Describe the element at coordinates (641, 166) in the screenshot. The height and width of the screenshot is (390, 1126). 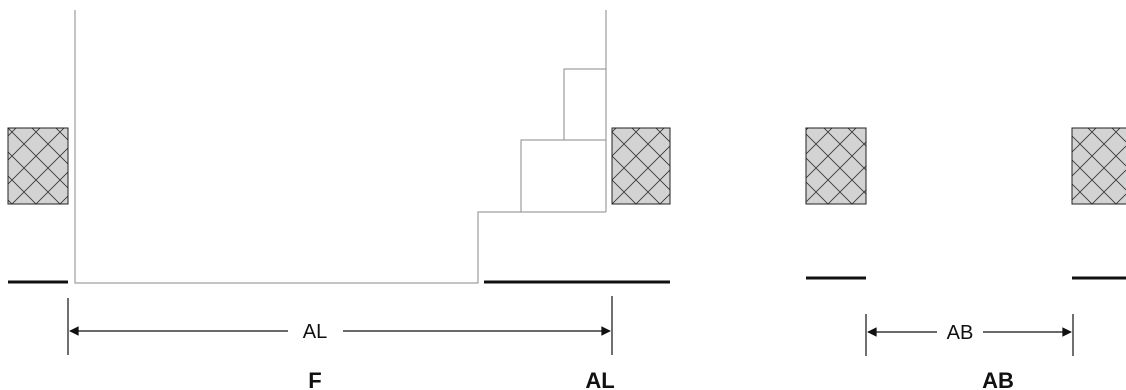
I see `wall-section-middle` at that location.